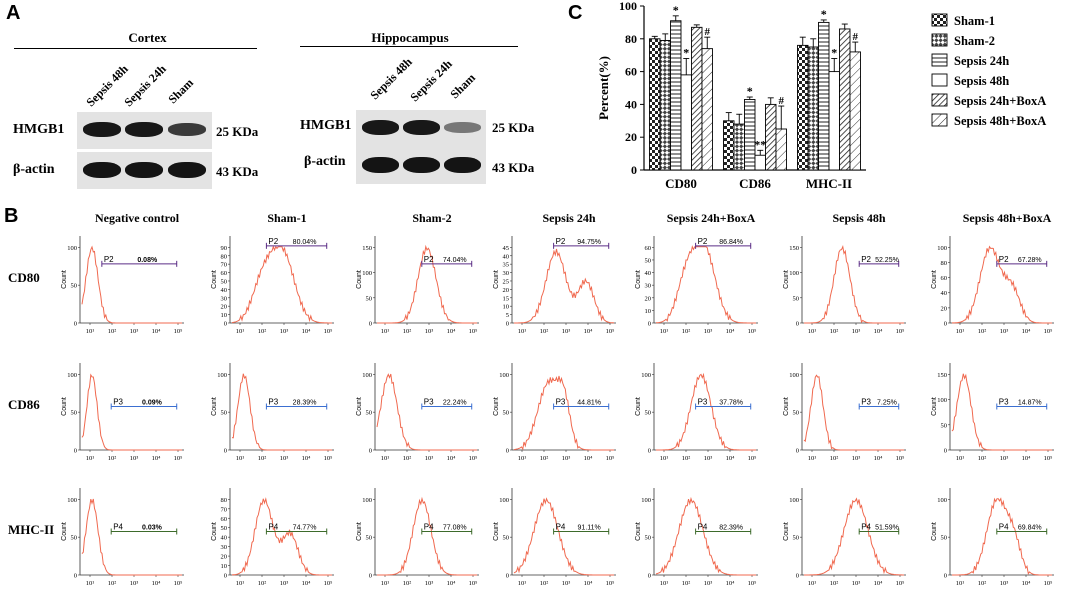 The height and width of the screenshot is (609, 1065). I want to click on gate-percent: 7.25%, so click(887, 403).